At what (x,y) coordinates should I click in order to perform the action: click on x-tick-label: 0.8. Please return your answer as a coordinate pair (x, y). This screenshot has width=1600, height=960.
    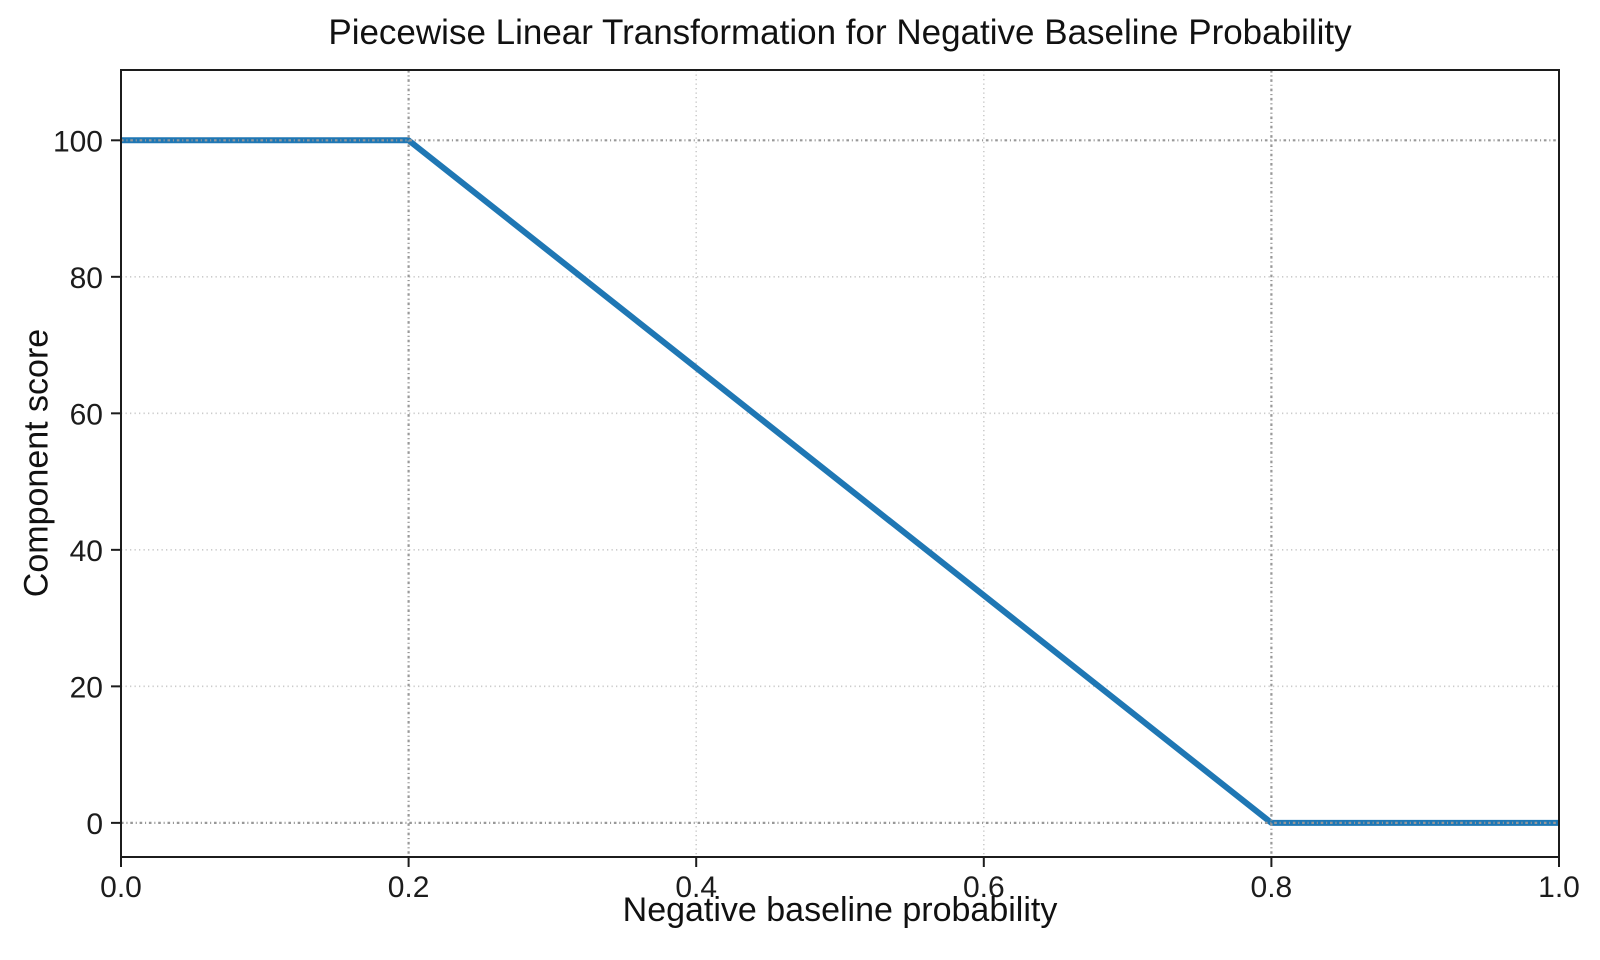
    Looking at the image, I should click on (1272, 887).